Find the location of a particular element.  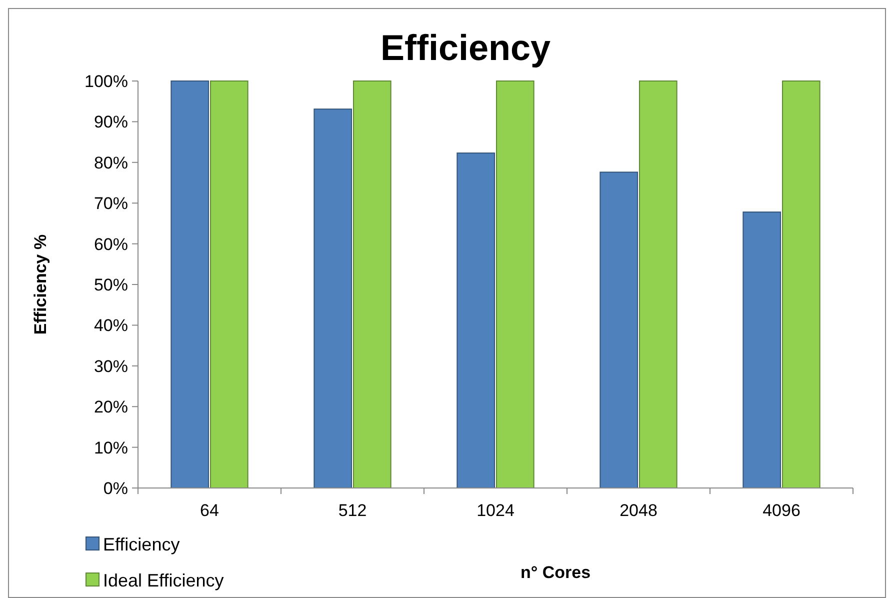

chart-title: Efficiency is located at coordinates (465, 47).